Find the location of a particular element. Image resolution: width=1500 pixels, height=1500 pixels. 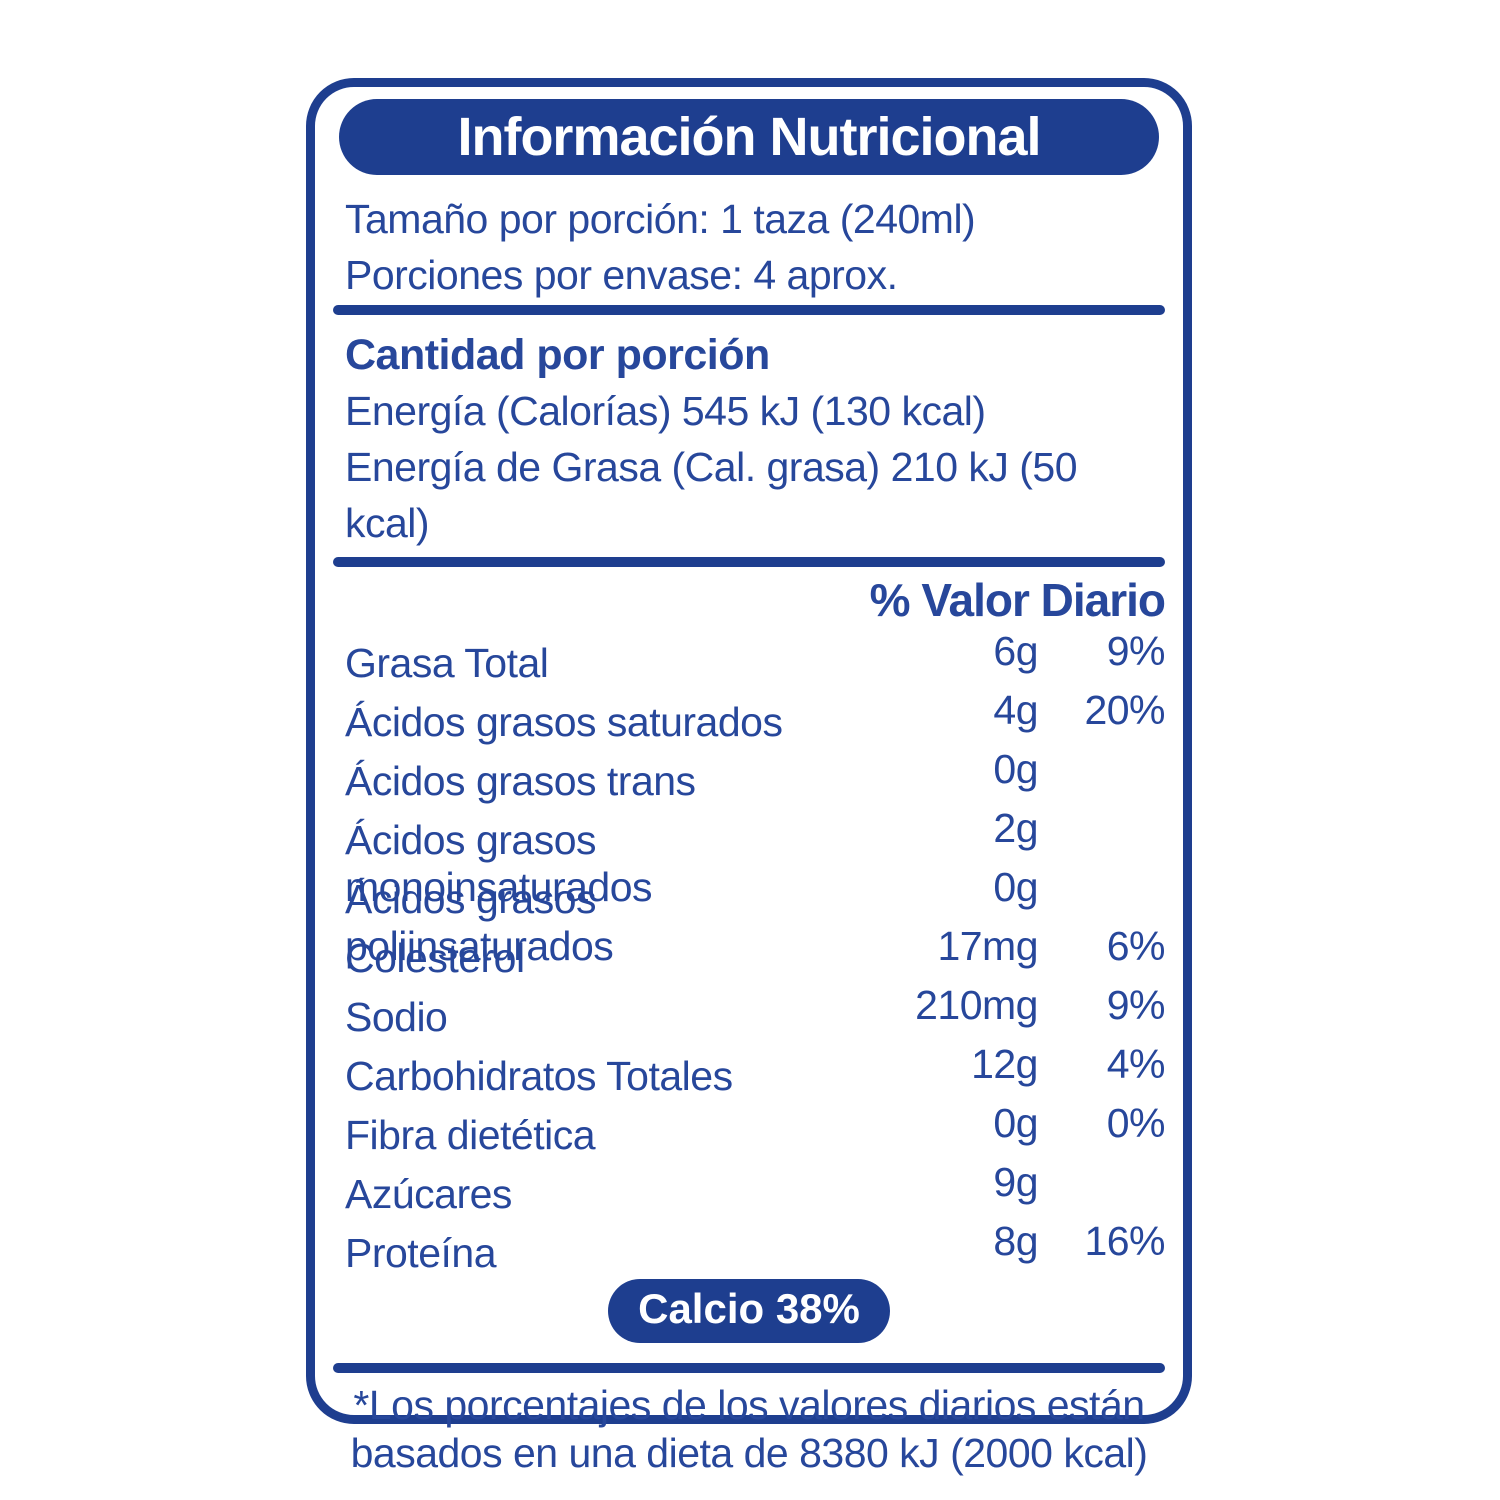

nutrient-row: Grasa Total 6g 9% is located at coordinates (755, 657).